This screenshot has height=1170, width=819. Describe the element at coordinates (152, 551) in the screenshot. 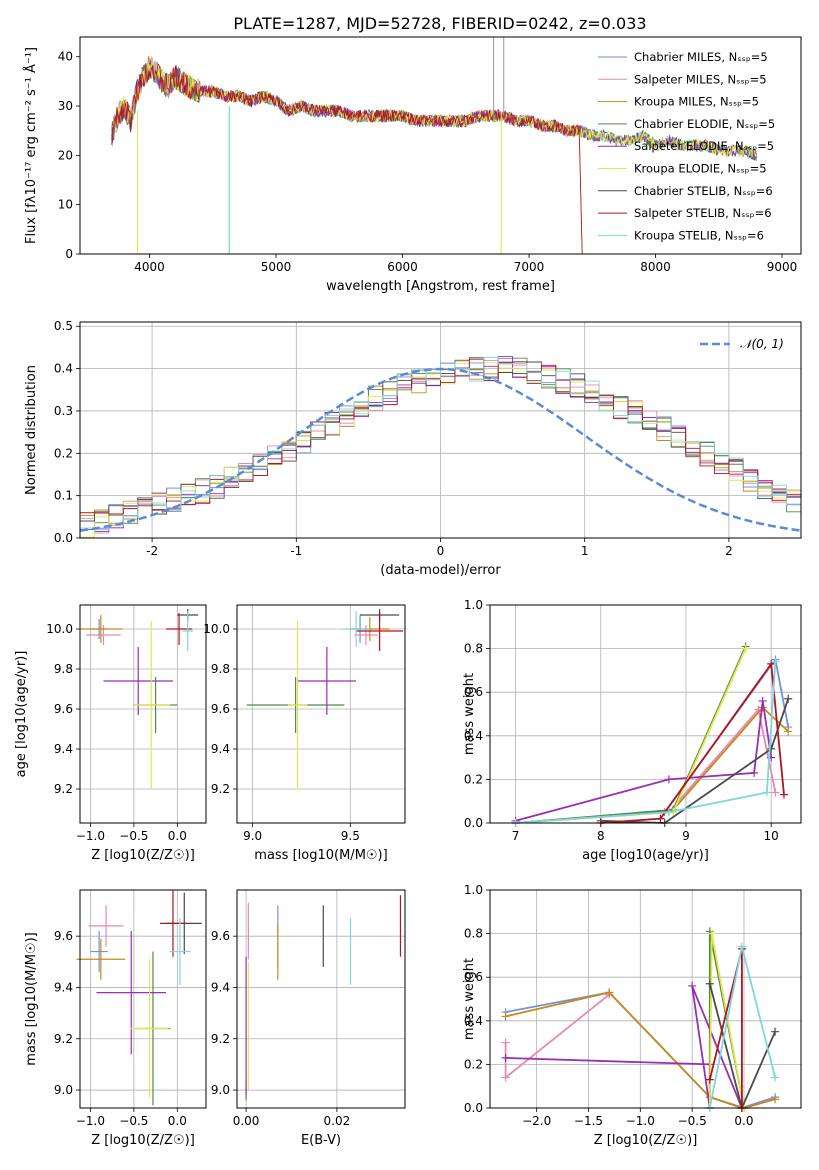

I see `x-tick-label: -2` at that location.